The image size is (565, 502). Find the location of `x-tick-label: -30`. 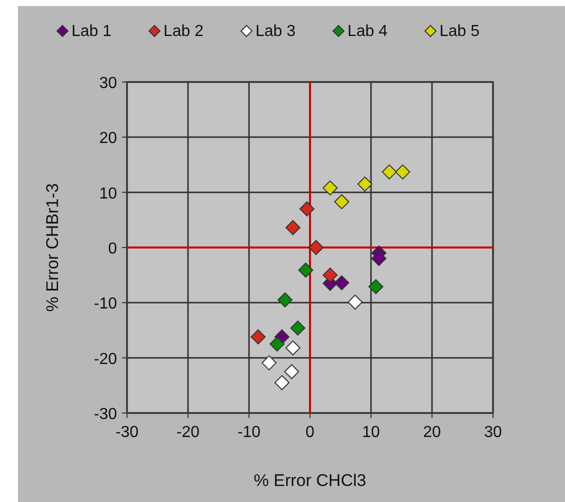

x-tick-label: -30 is located at coordinates (127, 432).